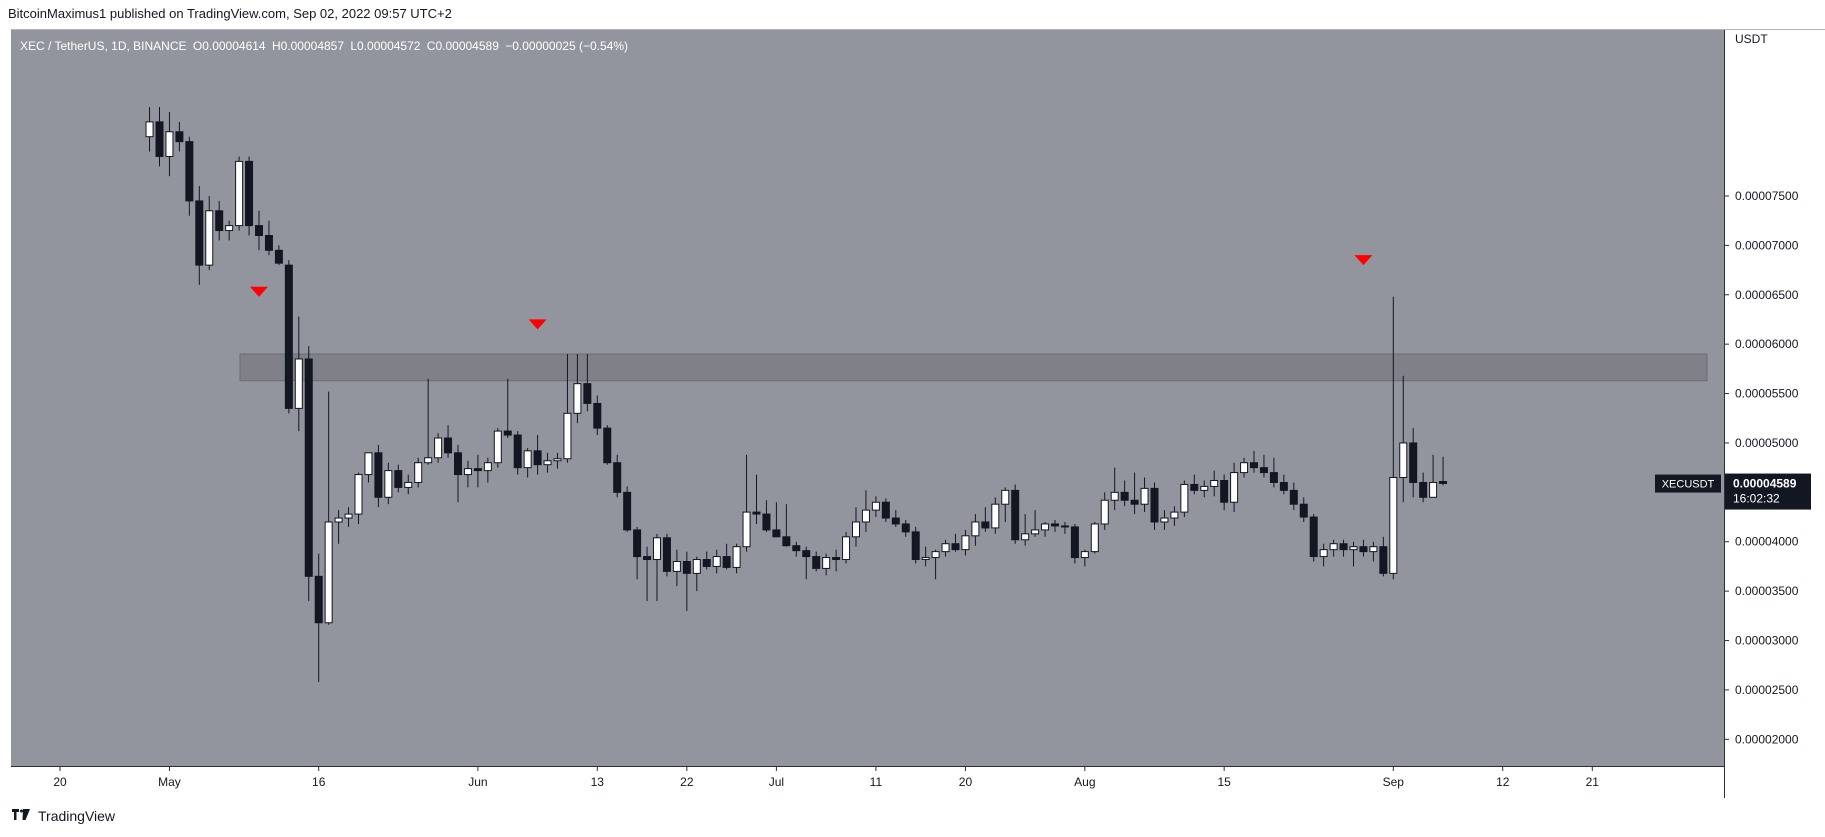 Image resolution: width=1825 pixels, height=837 pixels. Describe the element at coordinates (776, 782) in the screenshot. I see `time-tick-label: Jul` at that location.